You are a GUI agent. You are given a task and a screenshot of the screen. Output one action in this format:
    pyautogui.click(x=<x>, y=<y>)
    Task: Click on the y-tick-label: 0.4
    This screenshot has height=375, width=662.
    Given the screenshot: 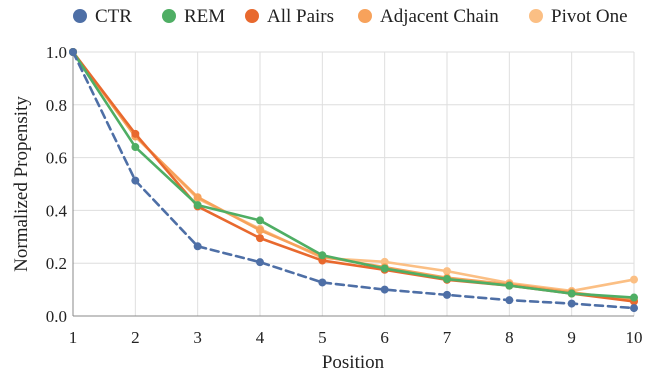 What is the action you would take?
    pyautogui.click(x=57, y=210)
    